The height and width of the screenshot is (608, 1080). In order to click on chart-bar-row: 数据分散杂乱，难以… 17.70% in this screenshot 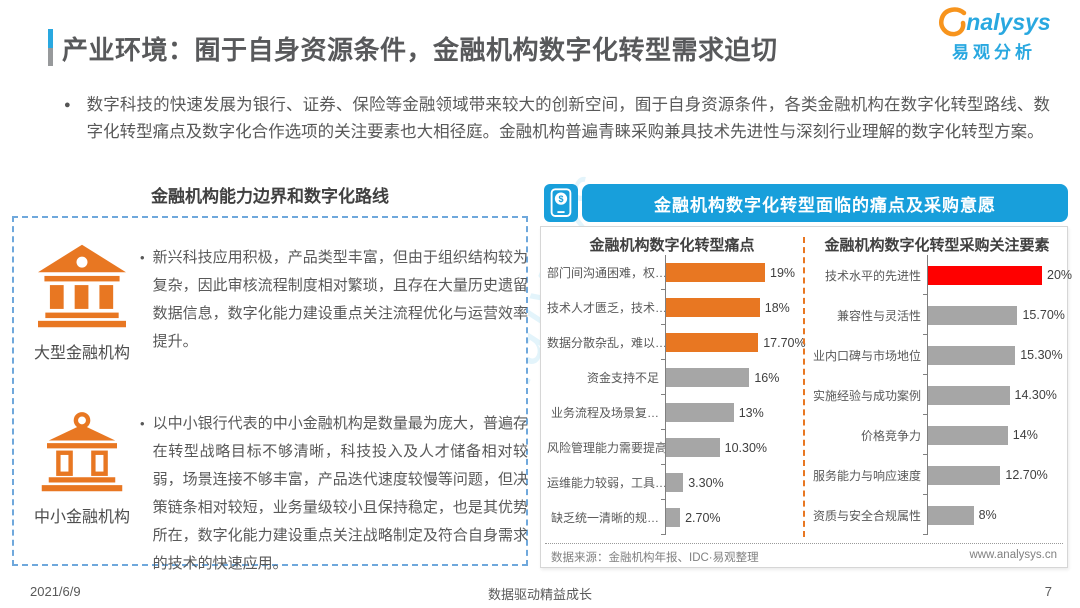, I will do `click(676, 342)`.